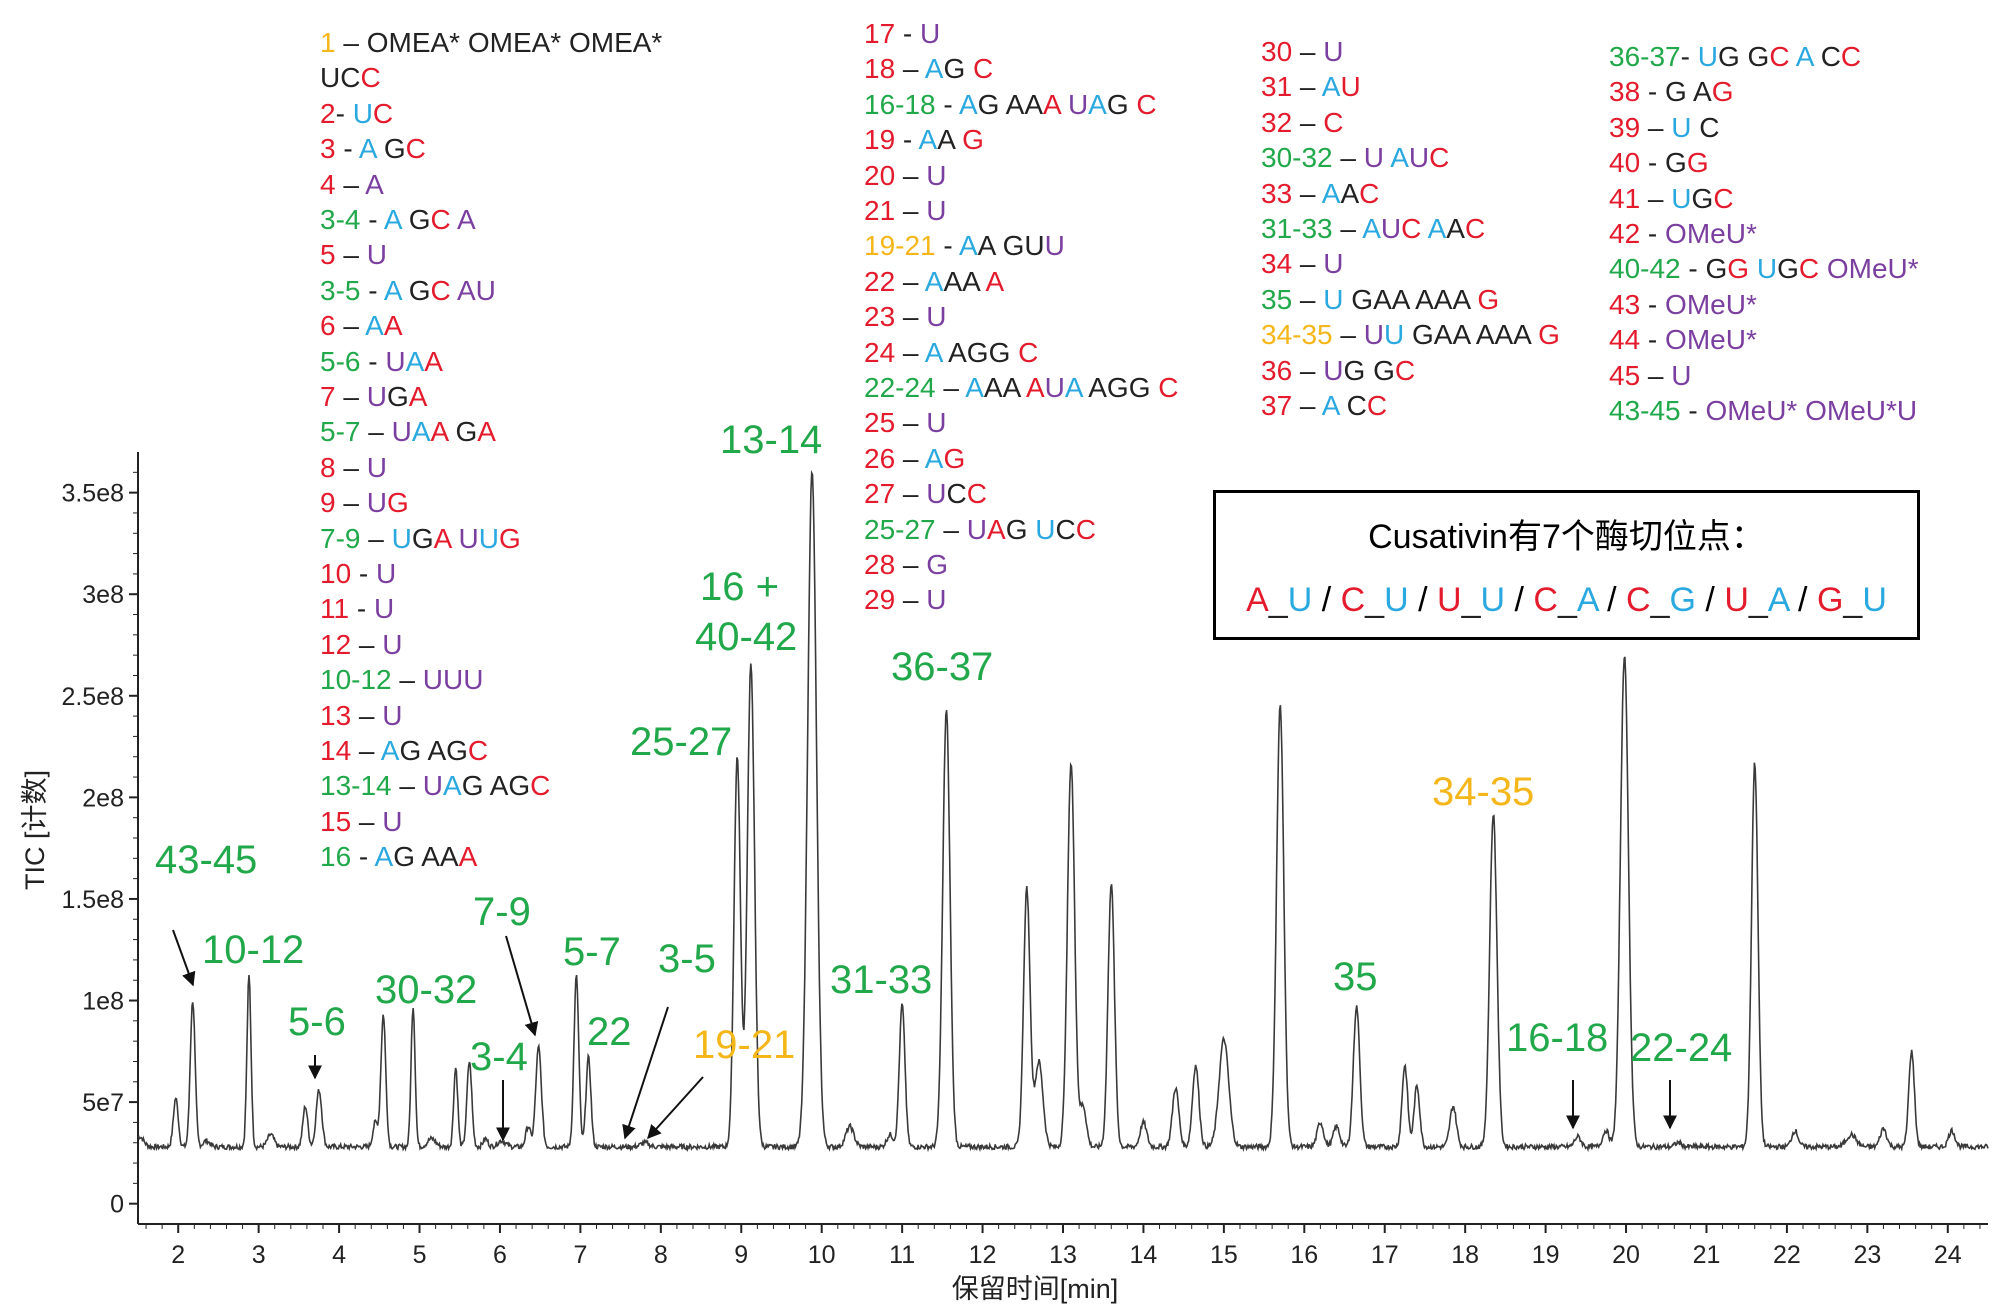 This screenshot has width=2000, height=1315. What do you see at coordinates (744, 1045) in the screenshot?
I see `peak-label: 19-21` at bounding box center [744, 1045].